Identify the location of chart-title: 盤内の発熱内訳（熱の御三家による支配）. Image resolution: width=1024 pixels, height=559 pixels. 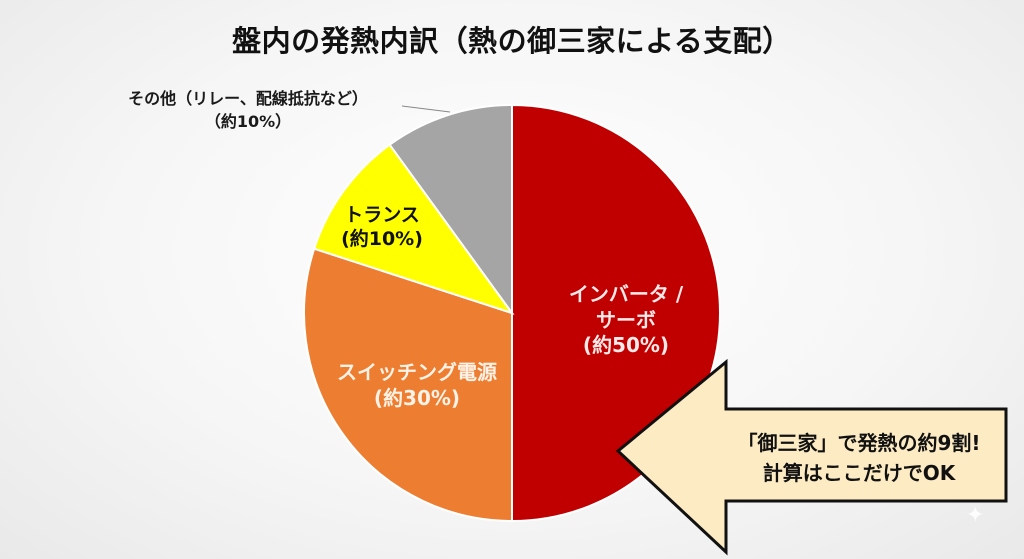
(512, 41).